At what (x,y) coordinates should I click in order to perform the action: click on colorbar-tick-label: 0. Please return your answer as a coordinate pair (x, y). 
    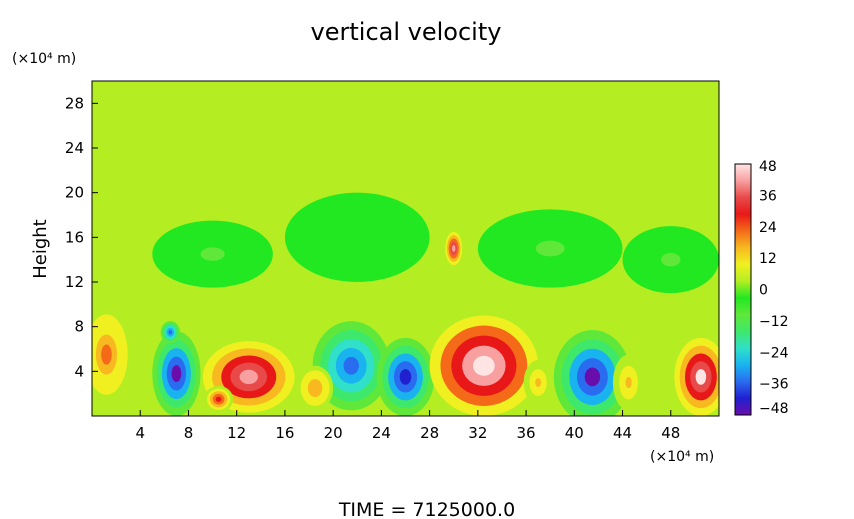
    Looking at the image, I should click on (763, 291).